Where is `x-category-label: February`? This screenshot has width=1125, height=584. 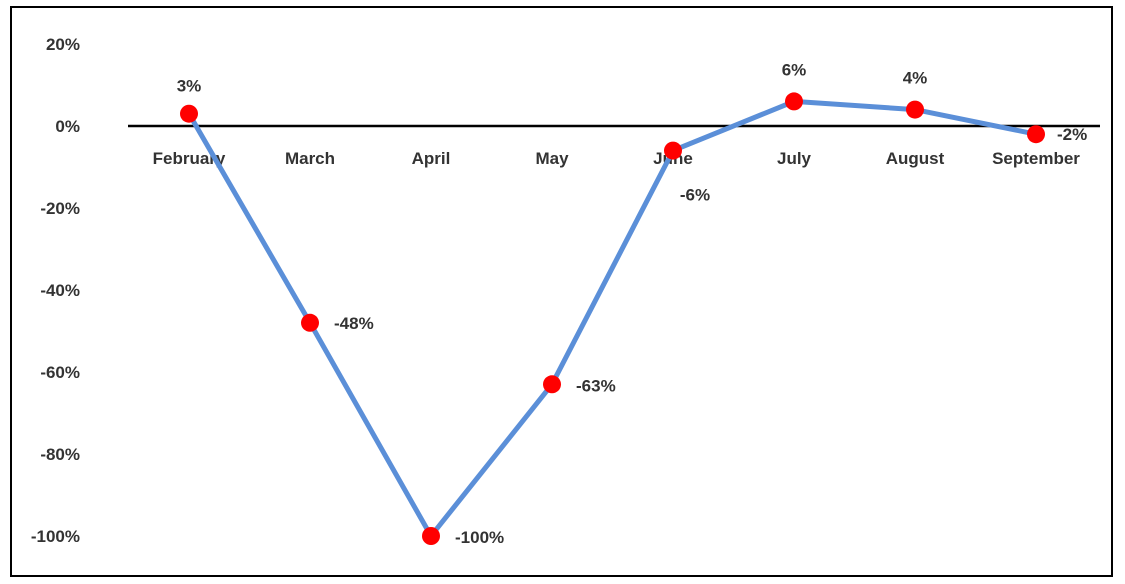 x-category-label: February is located at coordinates (189, 158).